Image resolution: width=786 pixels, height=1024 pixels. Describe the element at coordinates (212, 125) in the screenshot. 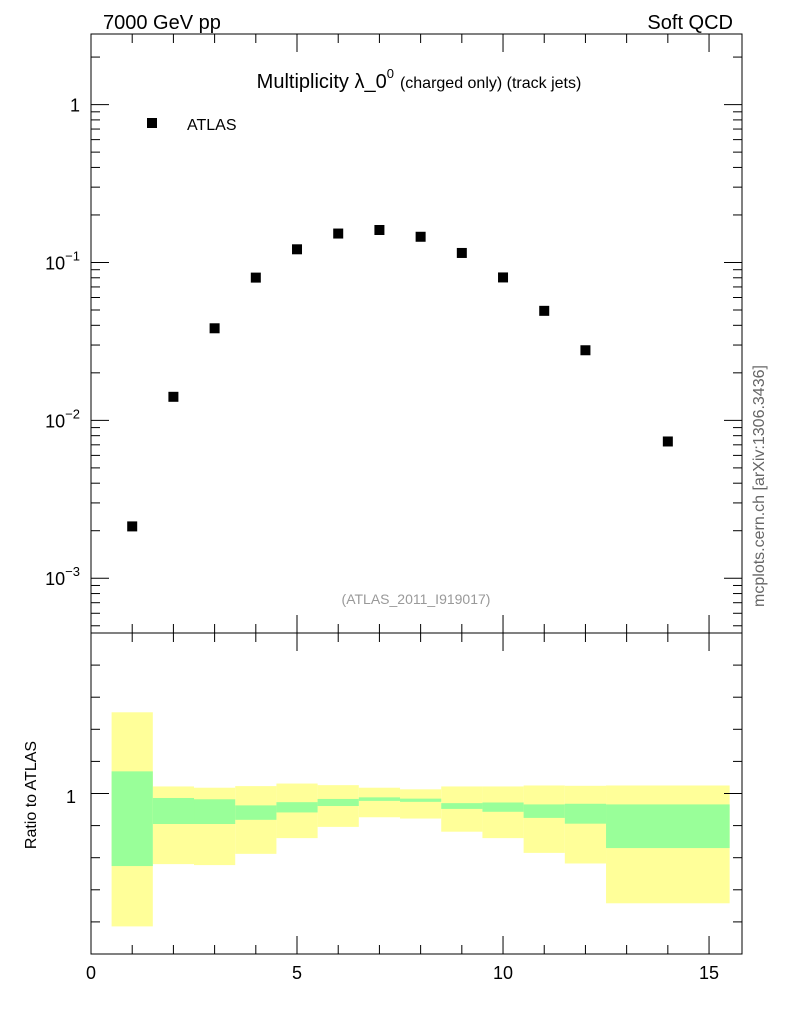

I see `legend-label: ATLAS` at that location.